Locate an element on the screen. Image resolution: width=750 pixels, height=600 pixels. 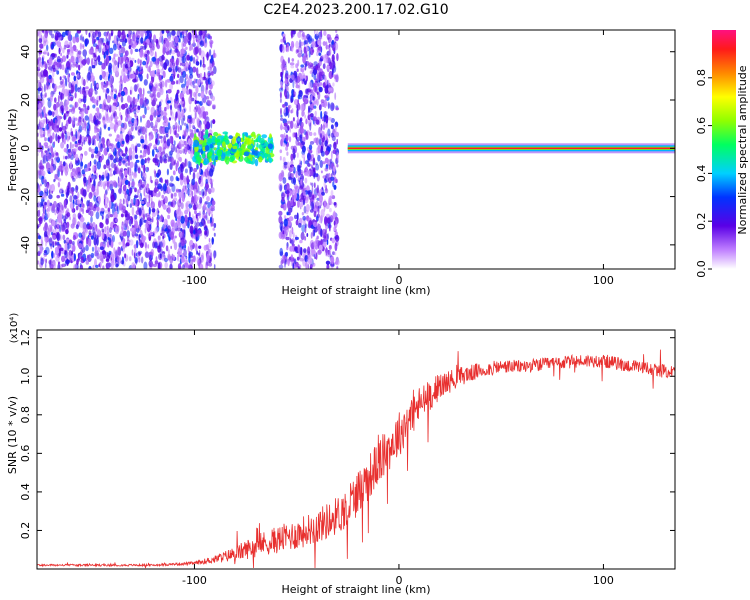
colorbar-tick-label: 0.2 is located at coordinates (701, 221).